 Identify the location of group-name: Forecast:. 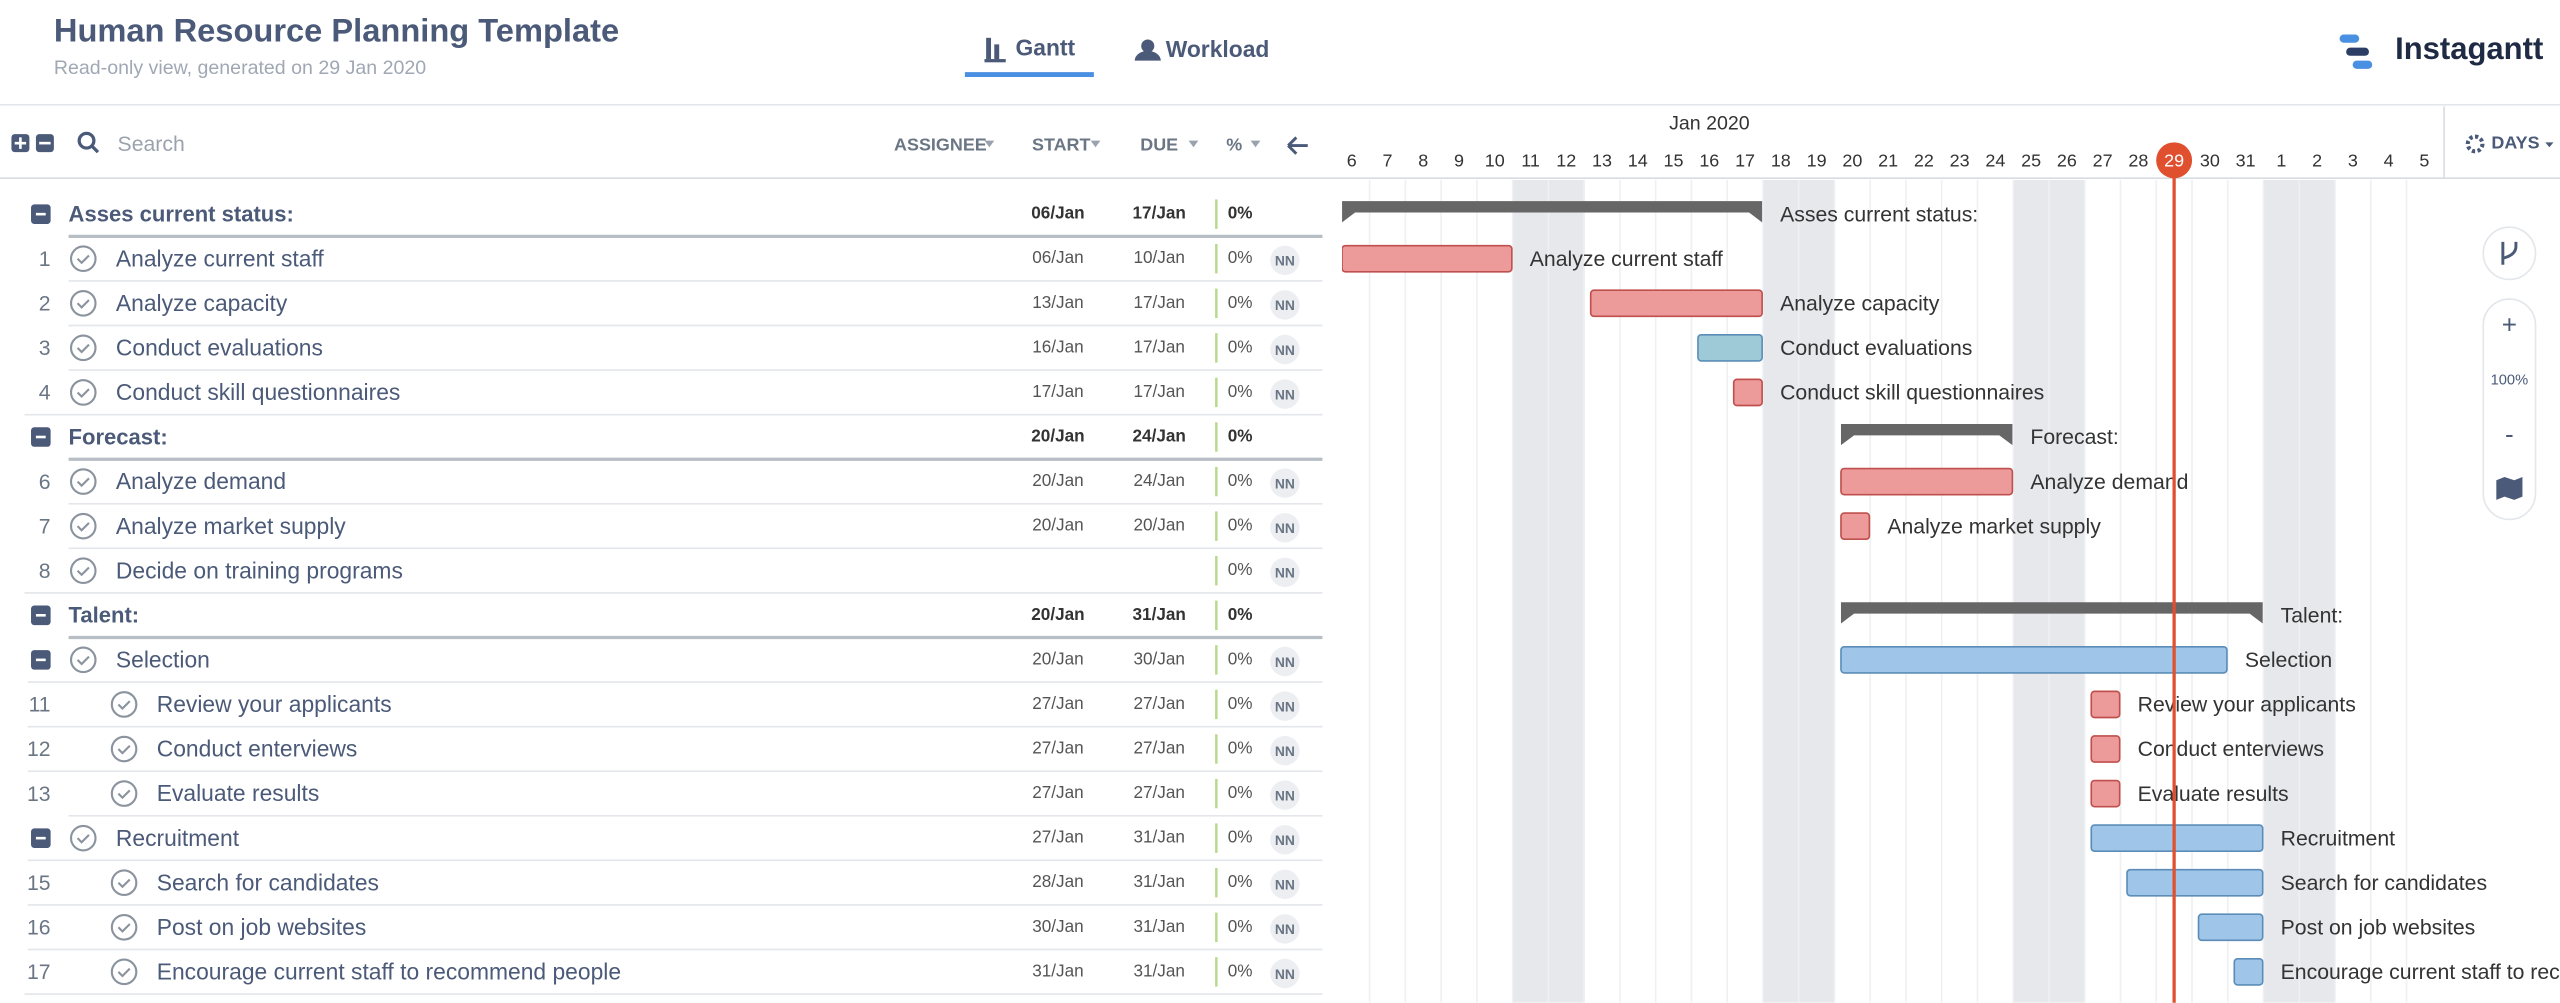
(118, 436).